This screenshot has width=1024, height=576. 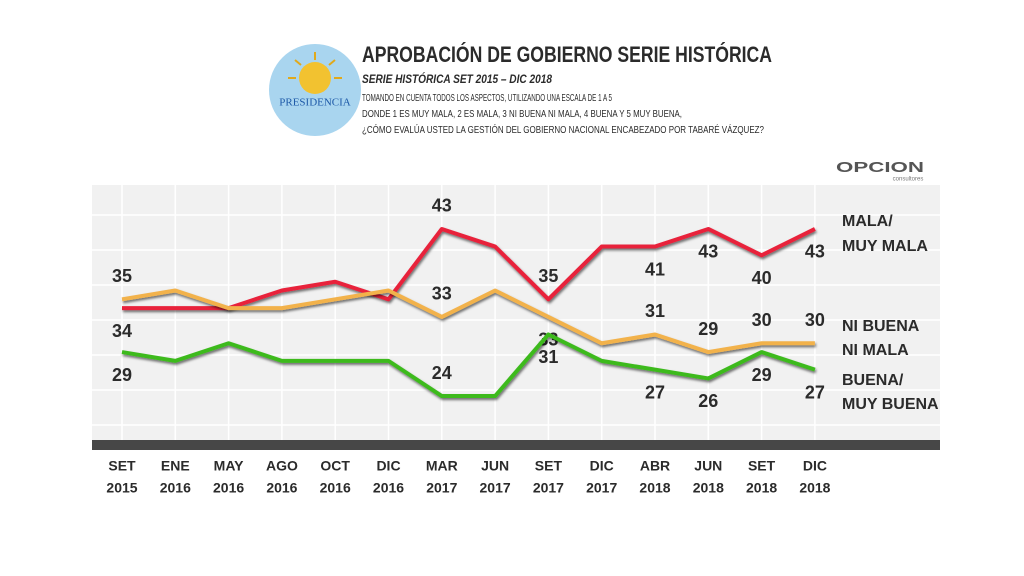 I want to click on x-tick-label: 2015, so click(x=121, y=488).